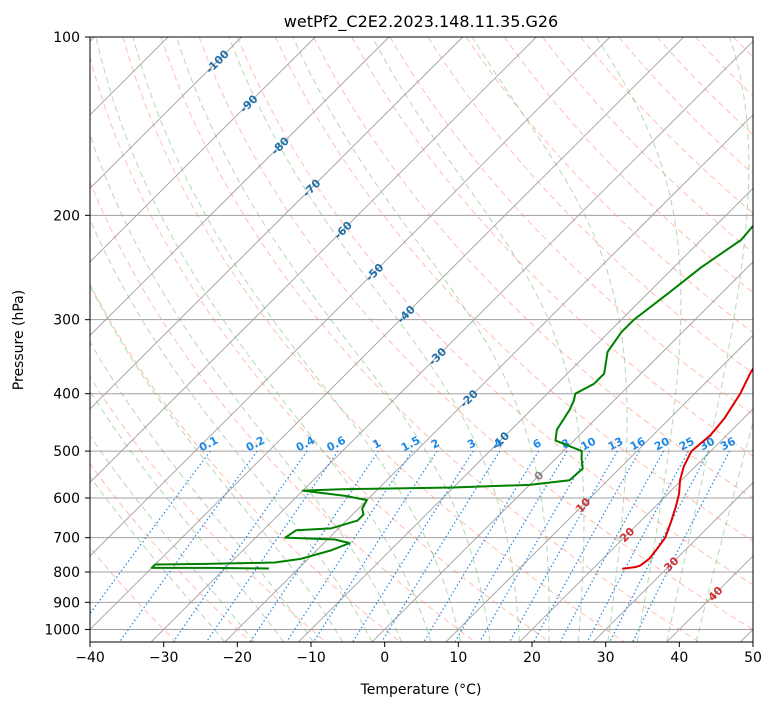 The width and height of the screenshot is (775, 708). What do you see at coordinates (458, 658) in the screenshot?
I see `x-tick-label: 10` at bounding box center [458, 658].